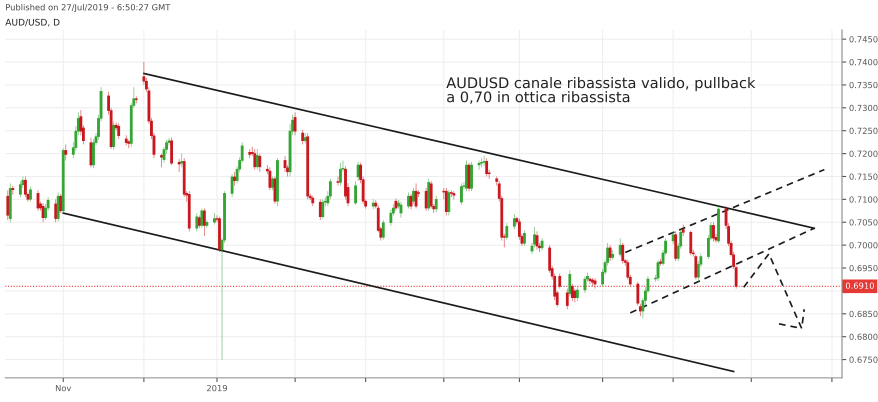 Image resolution: width=878 pixels, height=402 pixels. I want to click on y-tick-label: 0.6800, so click(863, 337).